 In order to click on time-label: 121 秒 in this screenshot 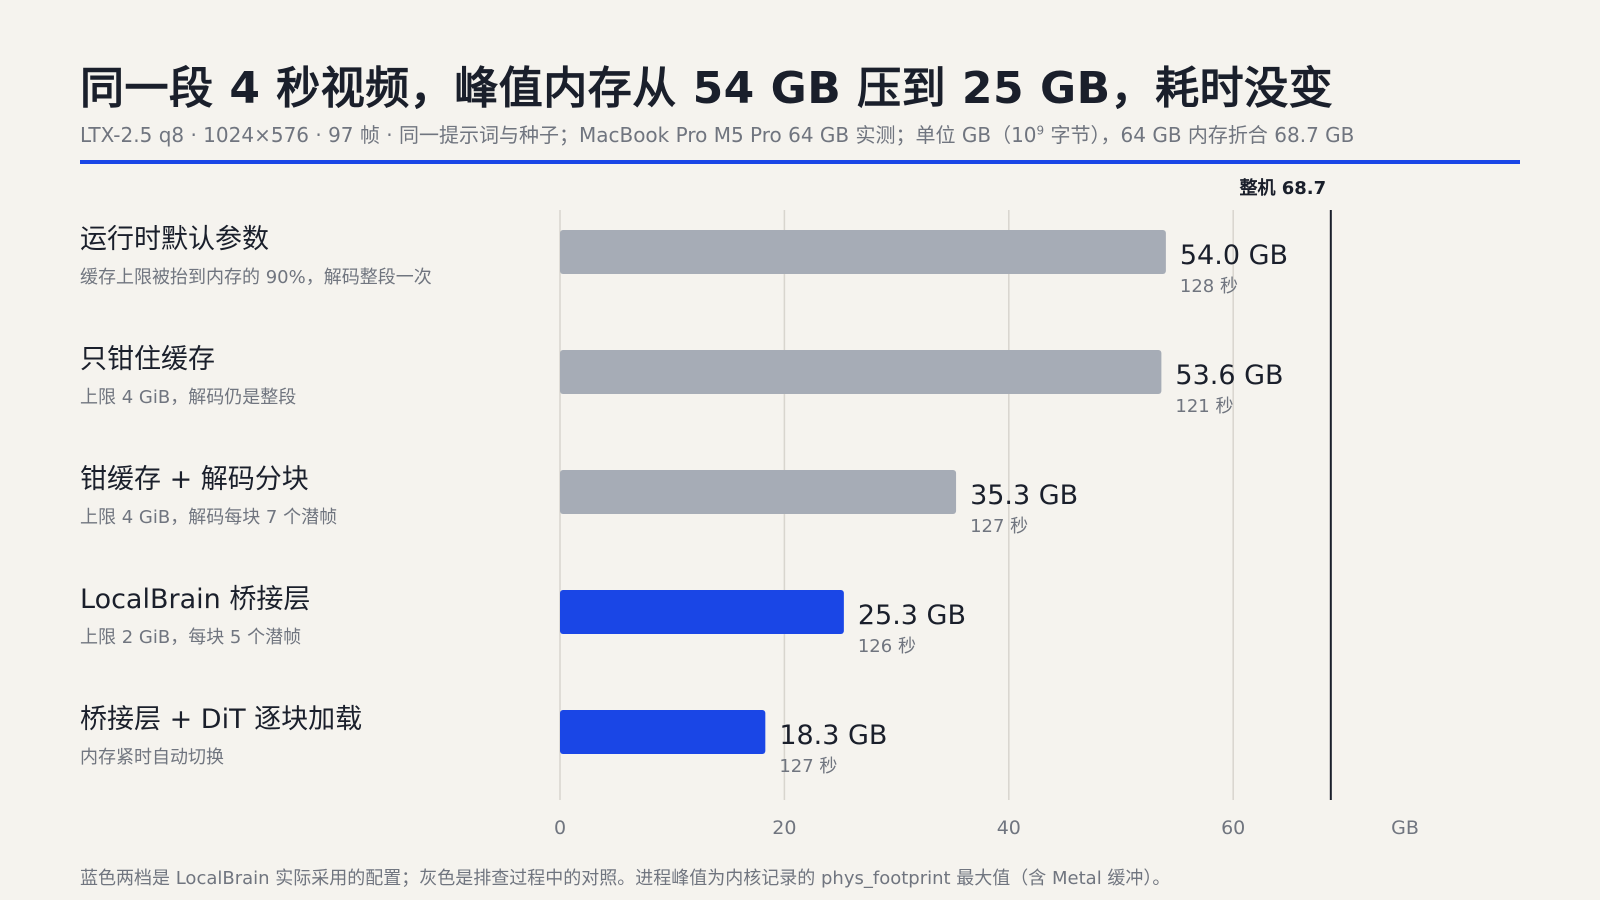, I will do `click(1204, 406)`.